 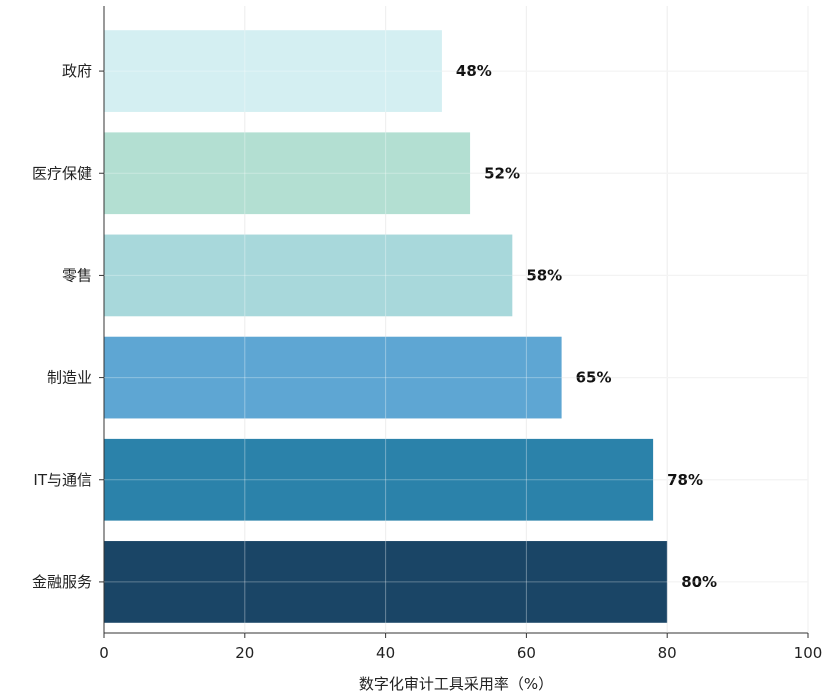 I want to click on x-tick-label: 0, so click(x=104, y=653).